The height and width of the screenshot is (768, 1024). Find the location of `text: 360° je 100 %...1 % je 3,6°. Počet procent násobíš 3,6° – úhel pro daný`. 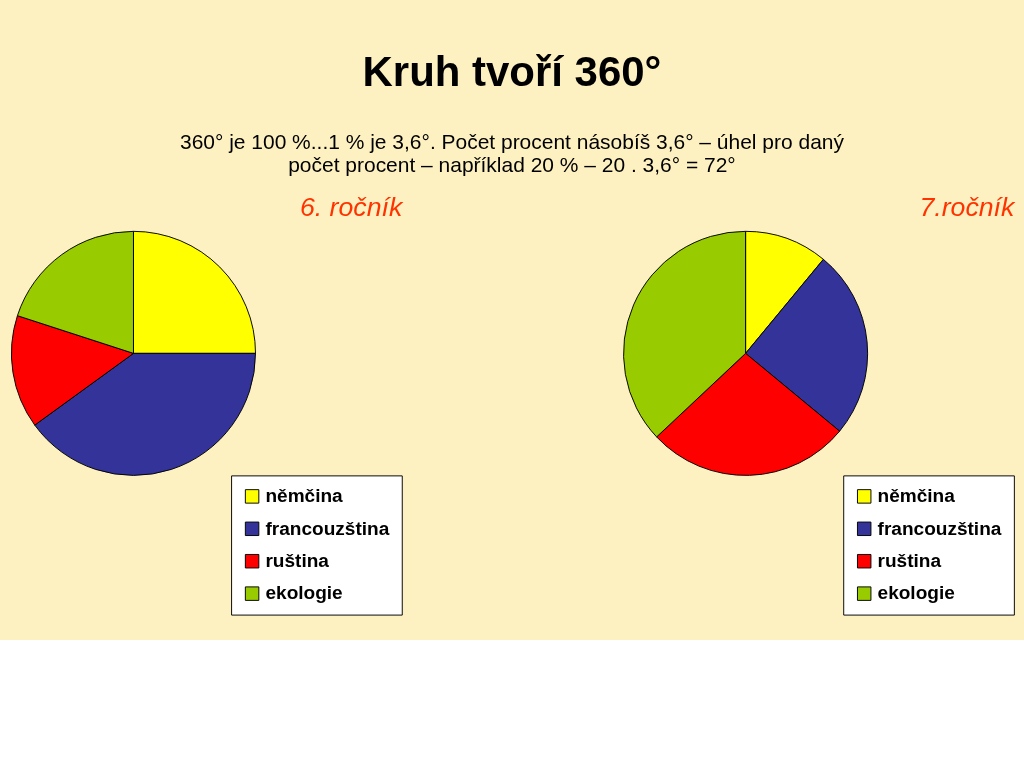

text: 360° je 100 %...1 % je 3,6°. Počet procent násobíš 3,6° – úhel pro daný is located at coordinates (512, 142).